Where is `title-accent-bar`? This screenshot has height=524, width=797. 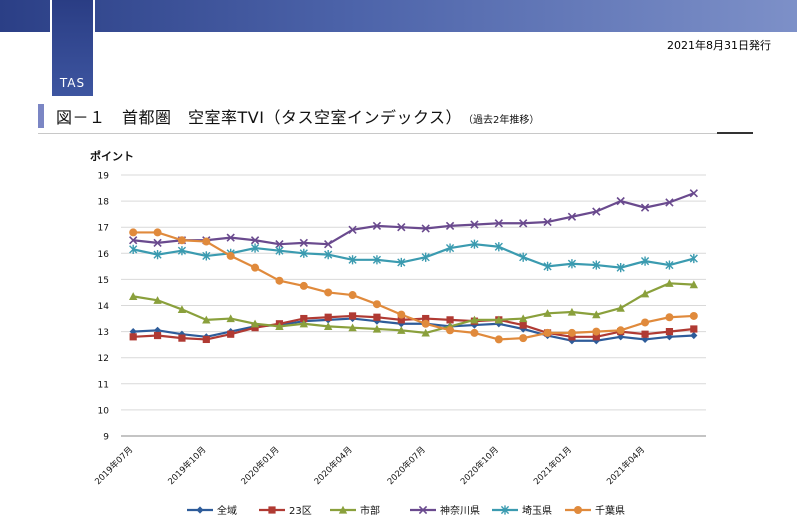 title-accent-bar is located at coordinates (41, 116).